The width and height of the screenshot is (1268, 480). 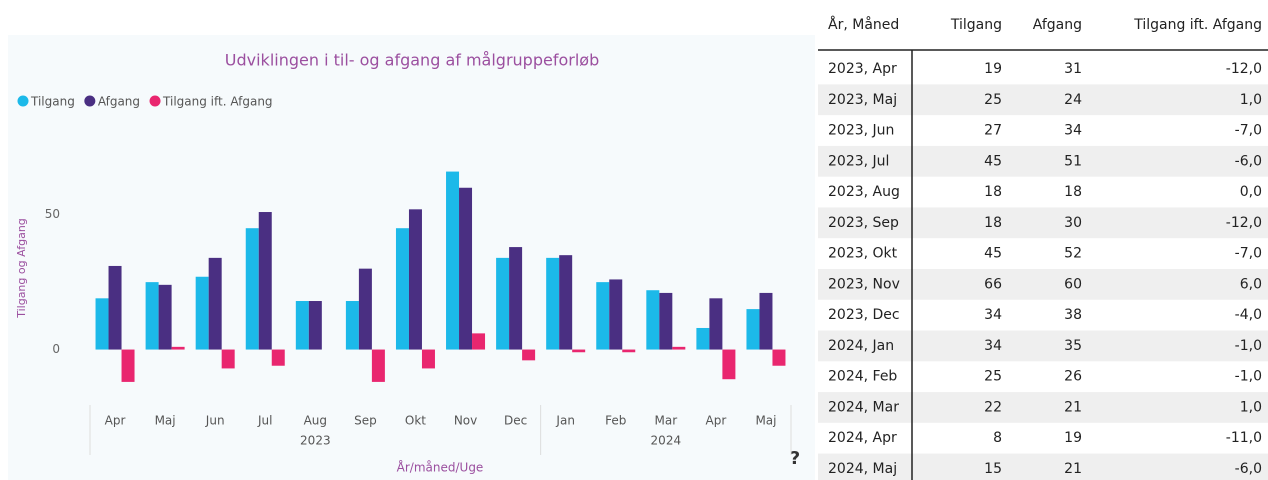 What do you see at coordinates (993, 407) in the screenshot?
I see `table-cell: 22` at bounding box center [993, 407].